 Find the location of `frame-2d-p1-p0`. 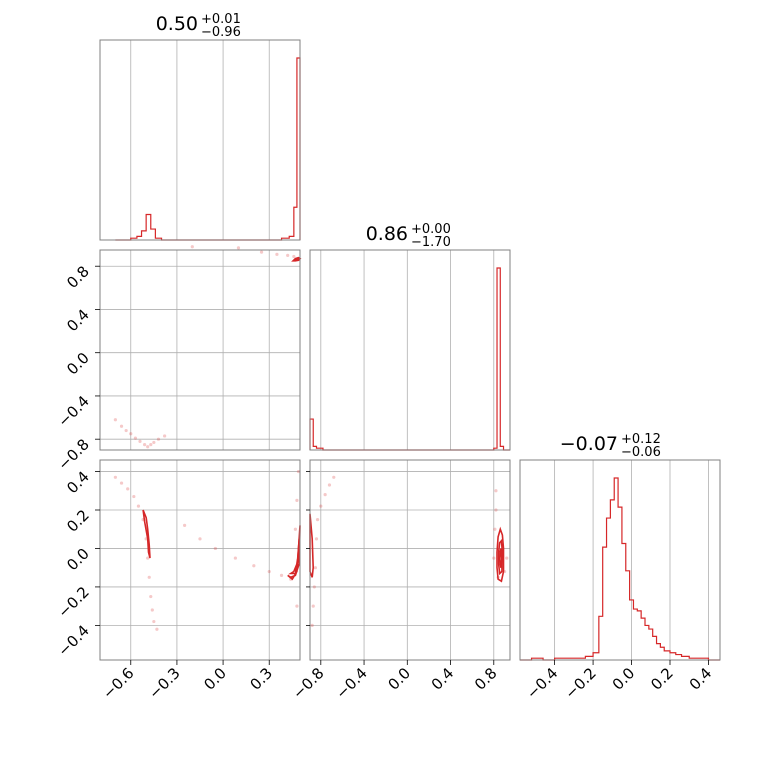

frame-2d-p1-p0 is located at coordinates (200, 350).